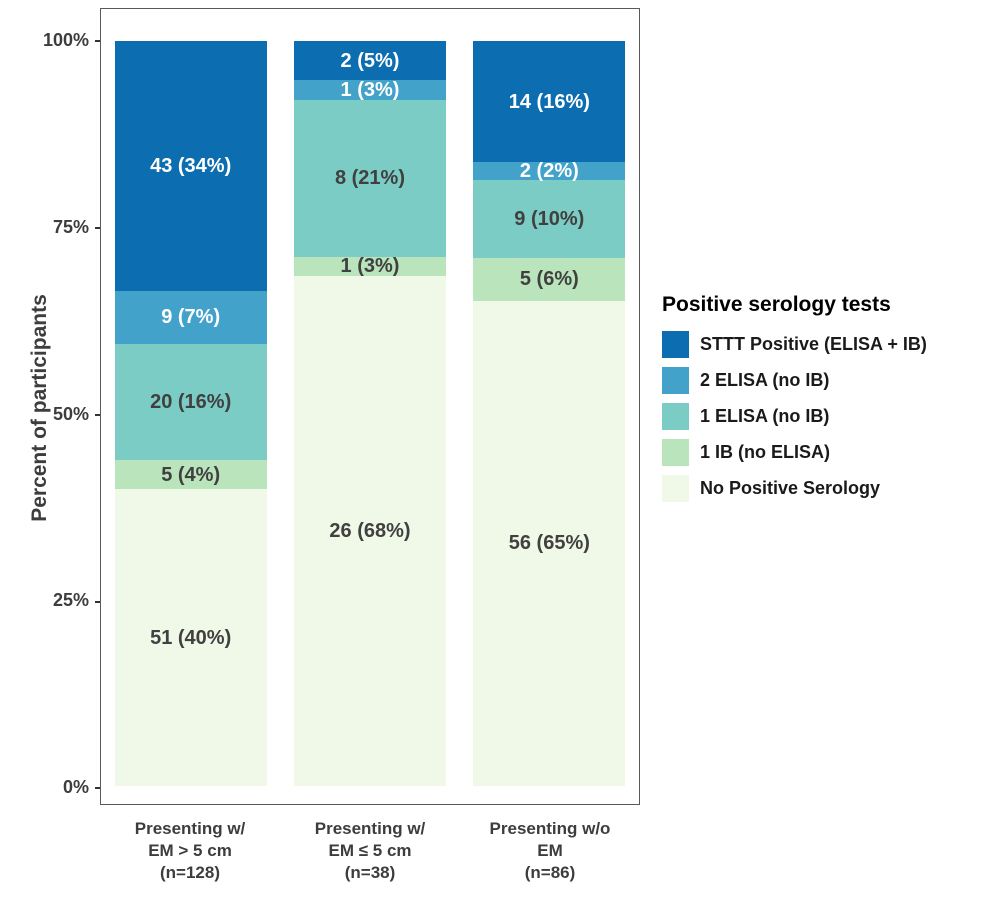 The image size is (1000, 903). I want to click on legend-item: 1 ELISA (no IB), so click(831, 416).